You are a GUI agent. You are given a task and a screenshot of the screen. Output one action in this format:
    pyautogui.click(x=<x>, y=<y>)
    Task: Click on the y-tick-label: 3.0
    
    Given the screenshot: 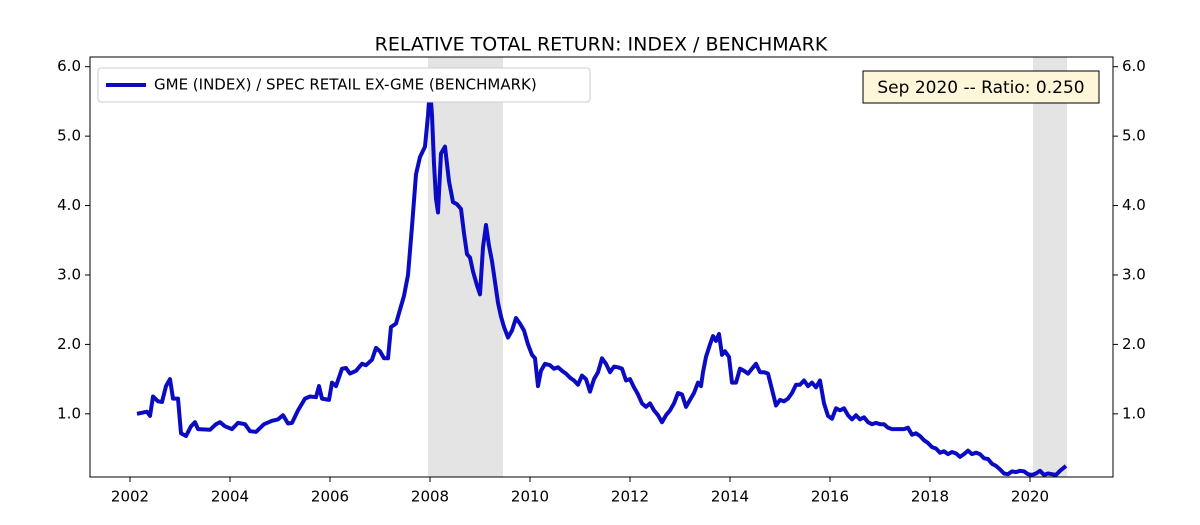 What is the action you would take?
    pyautogui.click(x=69, y=274)
    